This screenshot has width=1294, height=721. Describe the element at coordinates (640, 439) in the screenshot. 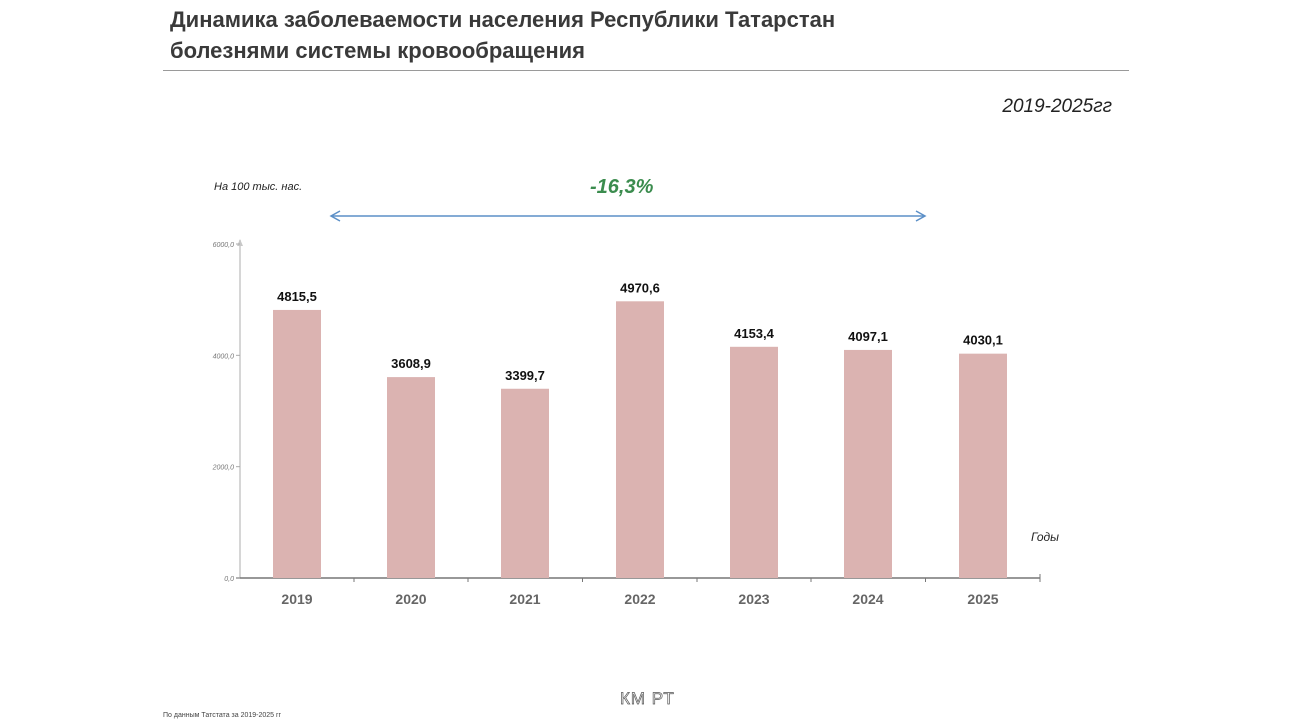

I see `bar-2022` at that location.